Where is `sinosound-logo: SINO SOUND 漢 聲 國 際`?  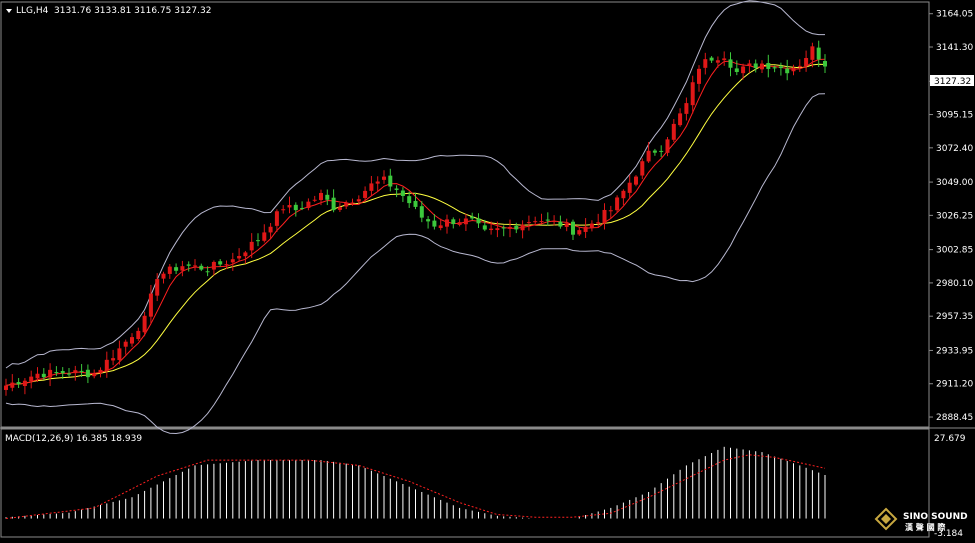
sinosound-logo: SINO SOUND 漢 聲 國 際 is located at coordinates (921, 519).